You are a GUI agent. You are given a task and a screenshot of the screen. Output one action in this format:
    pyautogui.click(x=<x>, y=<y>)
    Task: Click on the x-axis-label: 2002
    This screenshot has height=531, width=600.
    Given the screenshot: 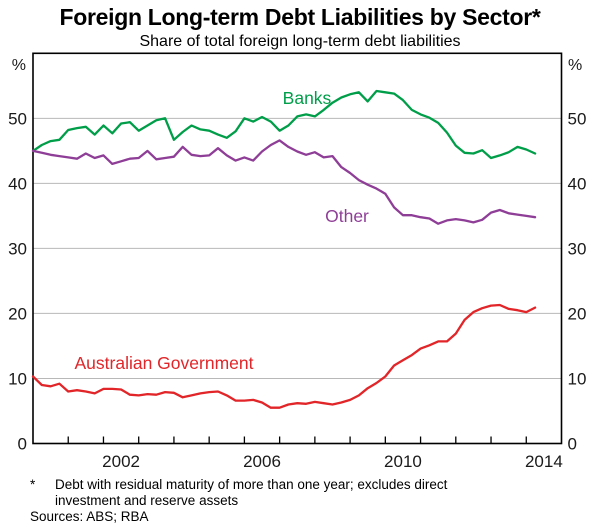 What is the action you would take?
    pyautogui.click(x=121, y=461)
    